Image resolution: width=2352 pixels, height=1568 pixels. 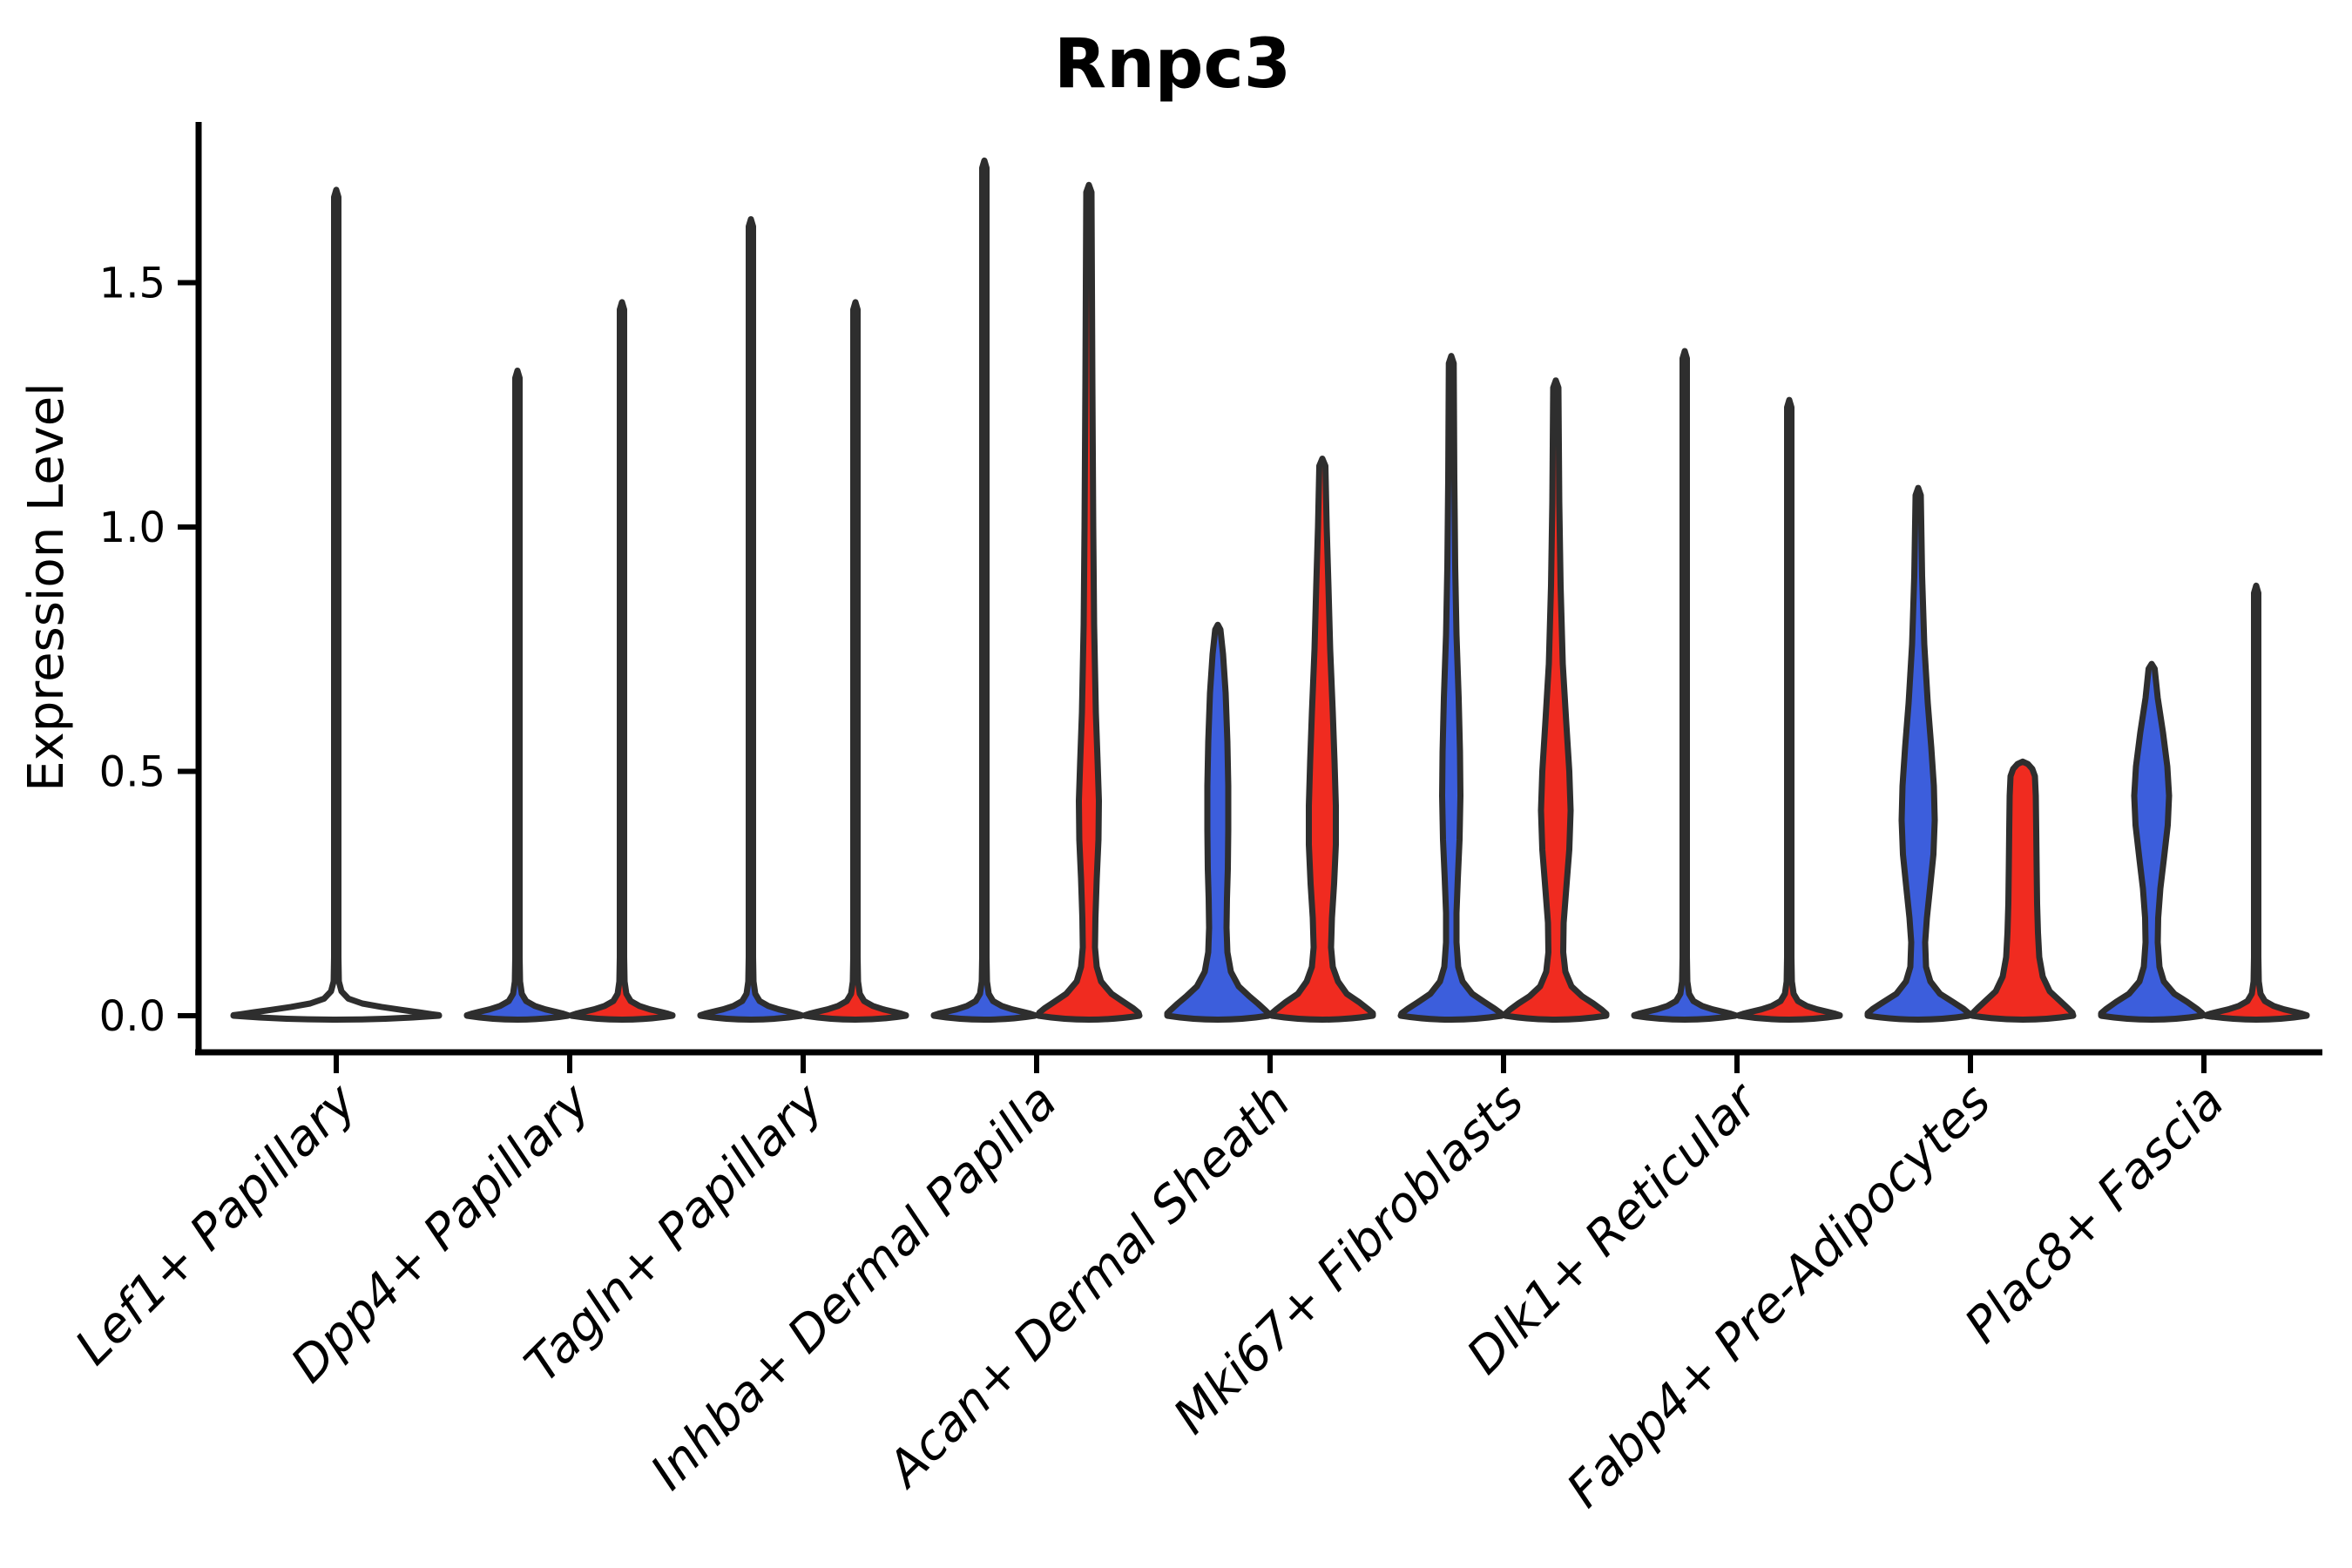 I want to click on violin-acan-dermal-sheath-left, so click(x=1218, y=822).